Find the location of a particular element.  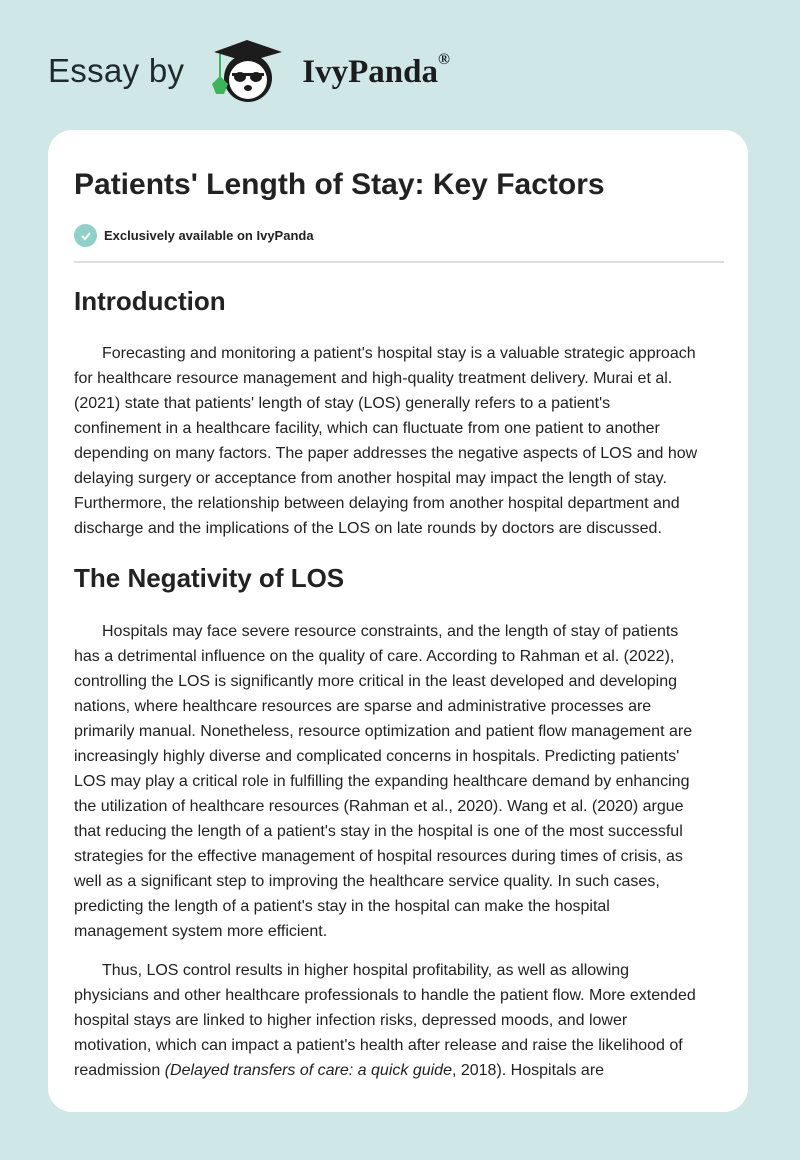

ivypanda-wordmark: IvyPanda® is located at coordinates (376, 71).